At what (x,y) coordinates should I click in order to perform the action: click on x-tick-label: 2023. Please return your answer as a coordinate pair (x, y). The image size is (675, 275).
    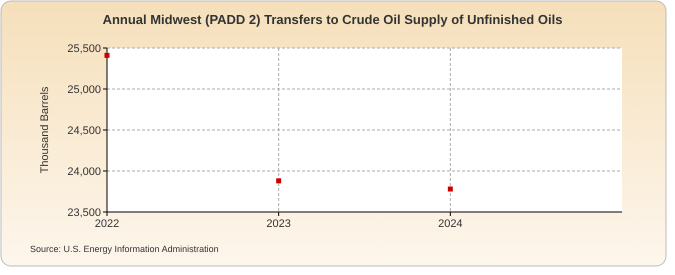
    Looking at the image, I should click on (278, 224).